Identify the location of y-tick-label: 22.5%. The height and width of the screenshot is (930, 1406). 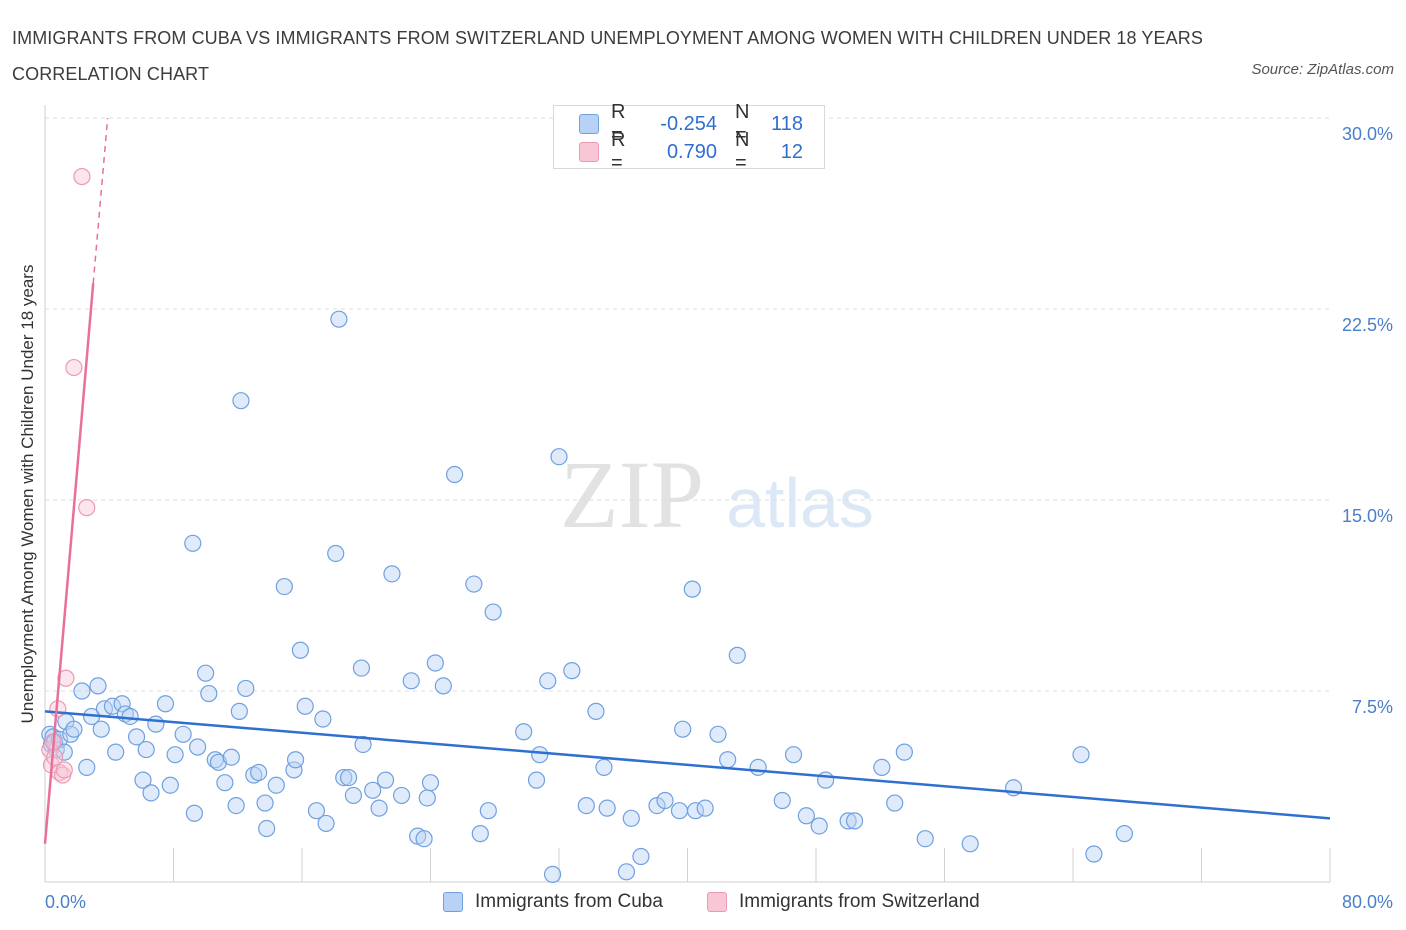
(1367, 325).